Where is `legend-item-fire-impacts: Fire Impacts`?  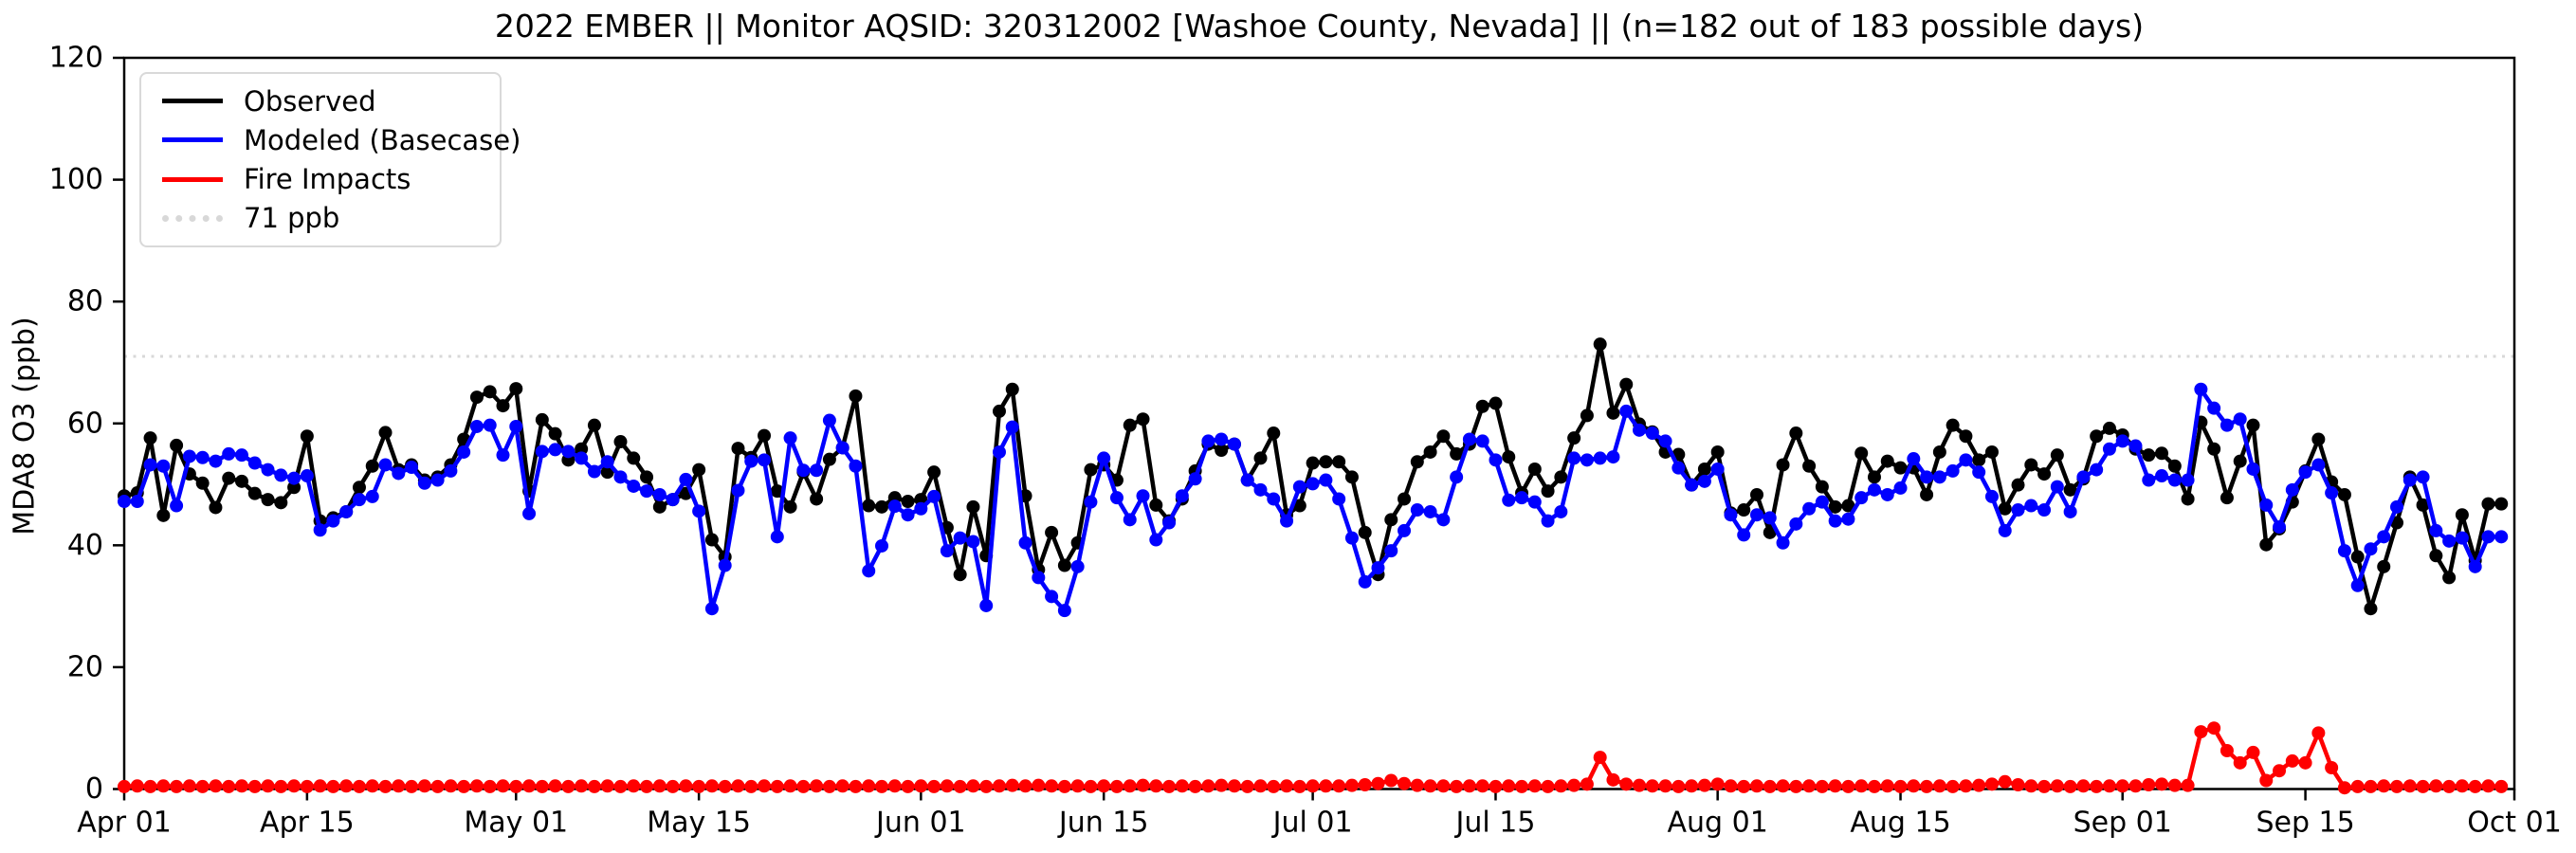 legend-item-fire-impacts: Fire Impacts is located at coordinates (320, 179).